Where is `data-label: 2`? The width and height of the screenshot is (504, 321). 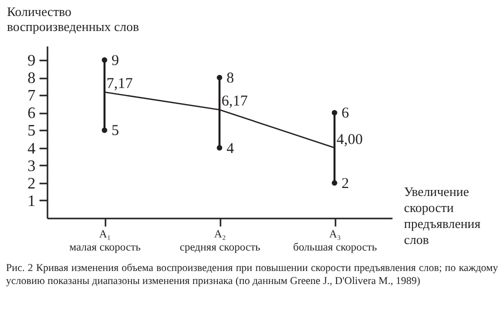 data-label: 2 is located at coordinates (345, 184).